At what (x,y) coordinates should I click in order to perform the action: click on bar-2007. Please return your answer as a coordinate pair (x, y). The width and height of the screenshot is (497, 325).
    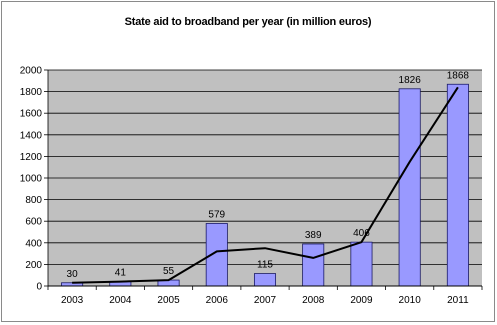
    Looking at the image, I should click on (265, 280).